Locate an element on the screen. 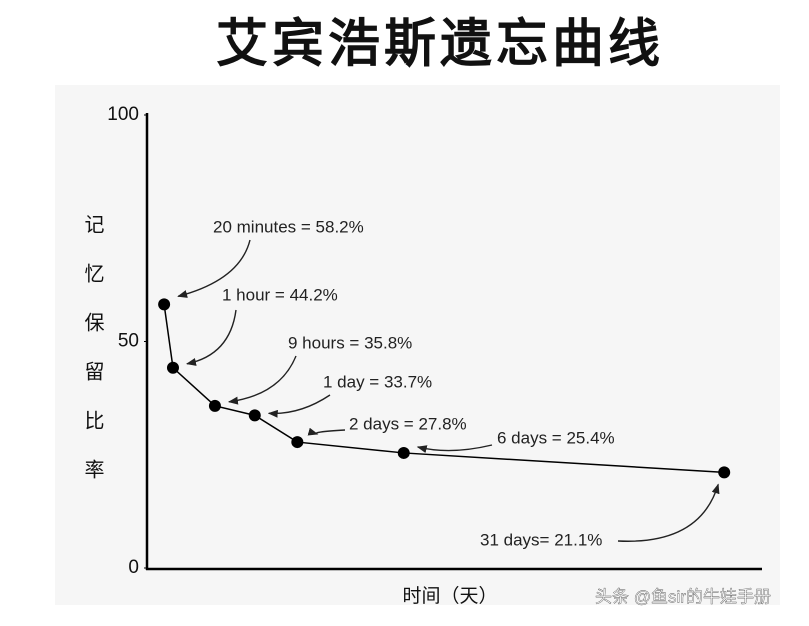 This screenshot has height=626, width=809. data-label: 9 hours = 35.8% is located at coordinates (350, 342).